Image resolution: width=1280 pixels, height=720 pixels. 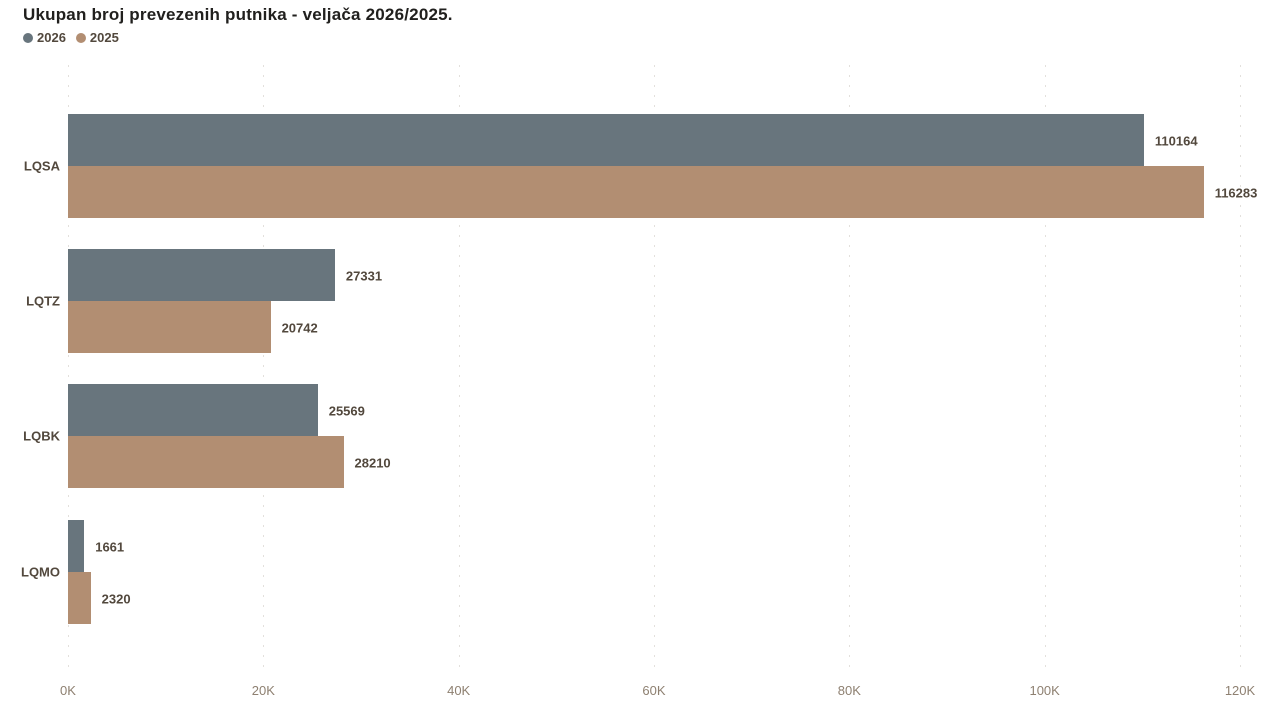 I want to click on bar-2025-lqbk, so click(x=206, y=462).